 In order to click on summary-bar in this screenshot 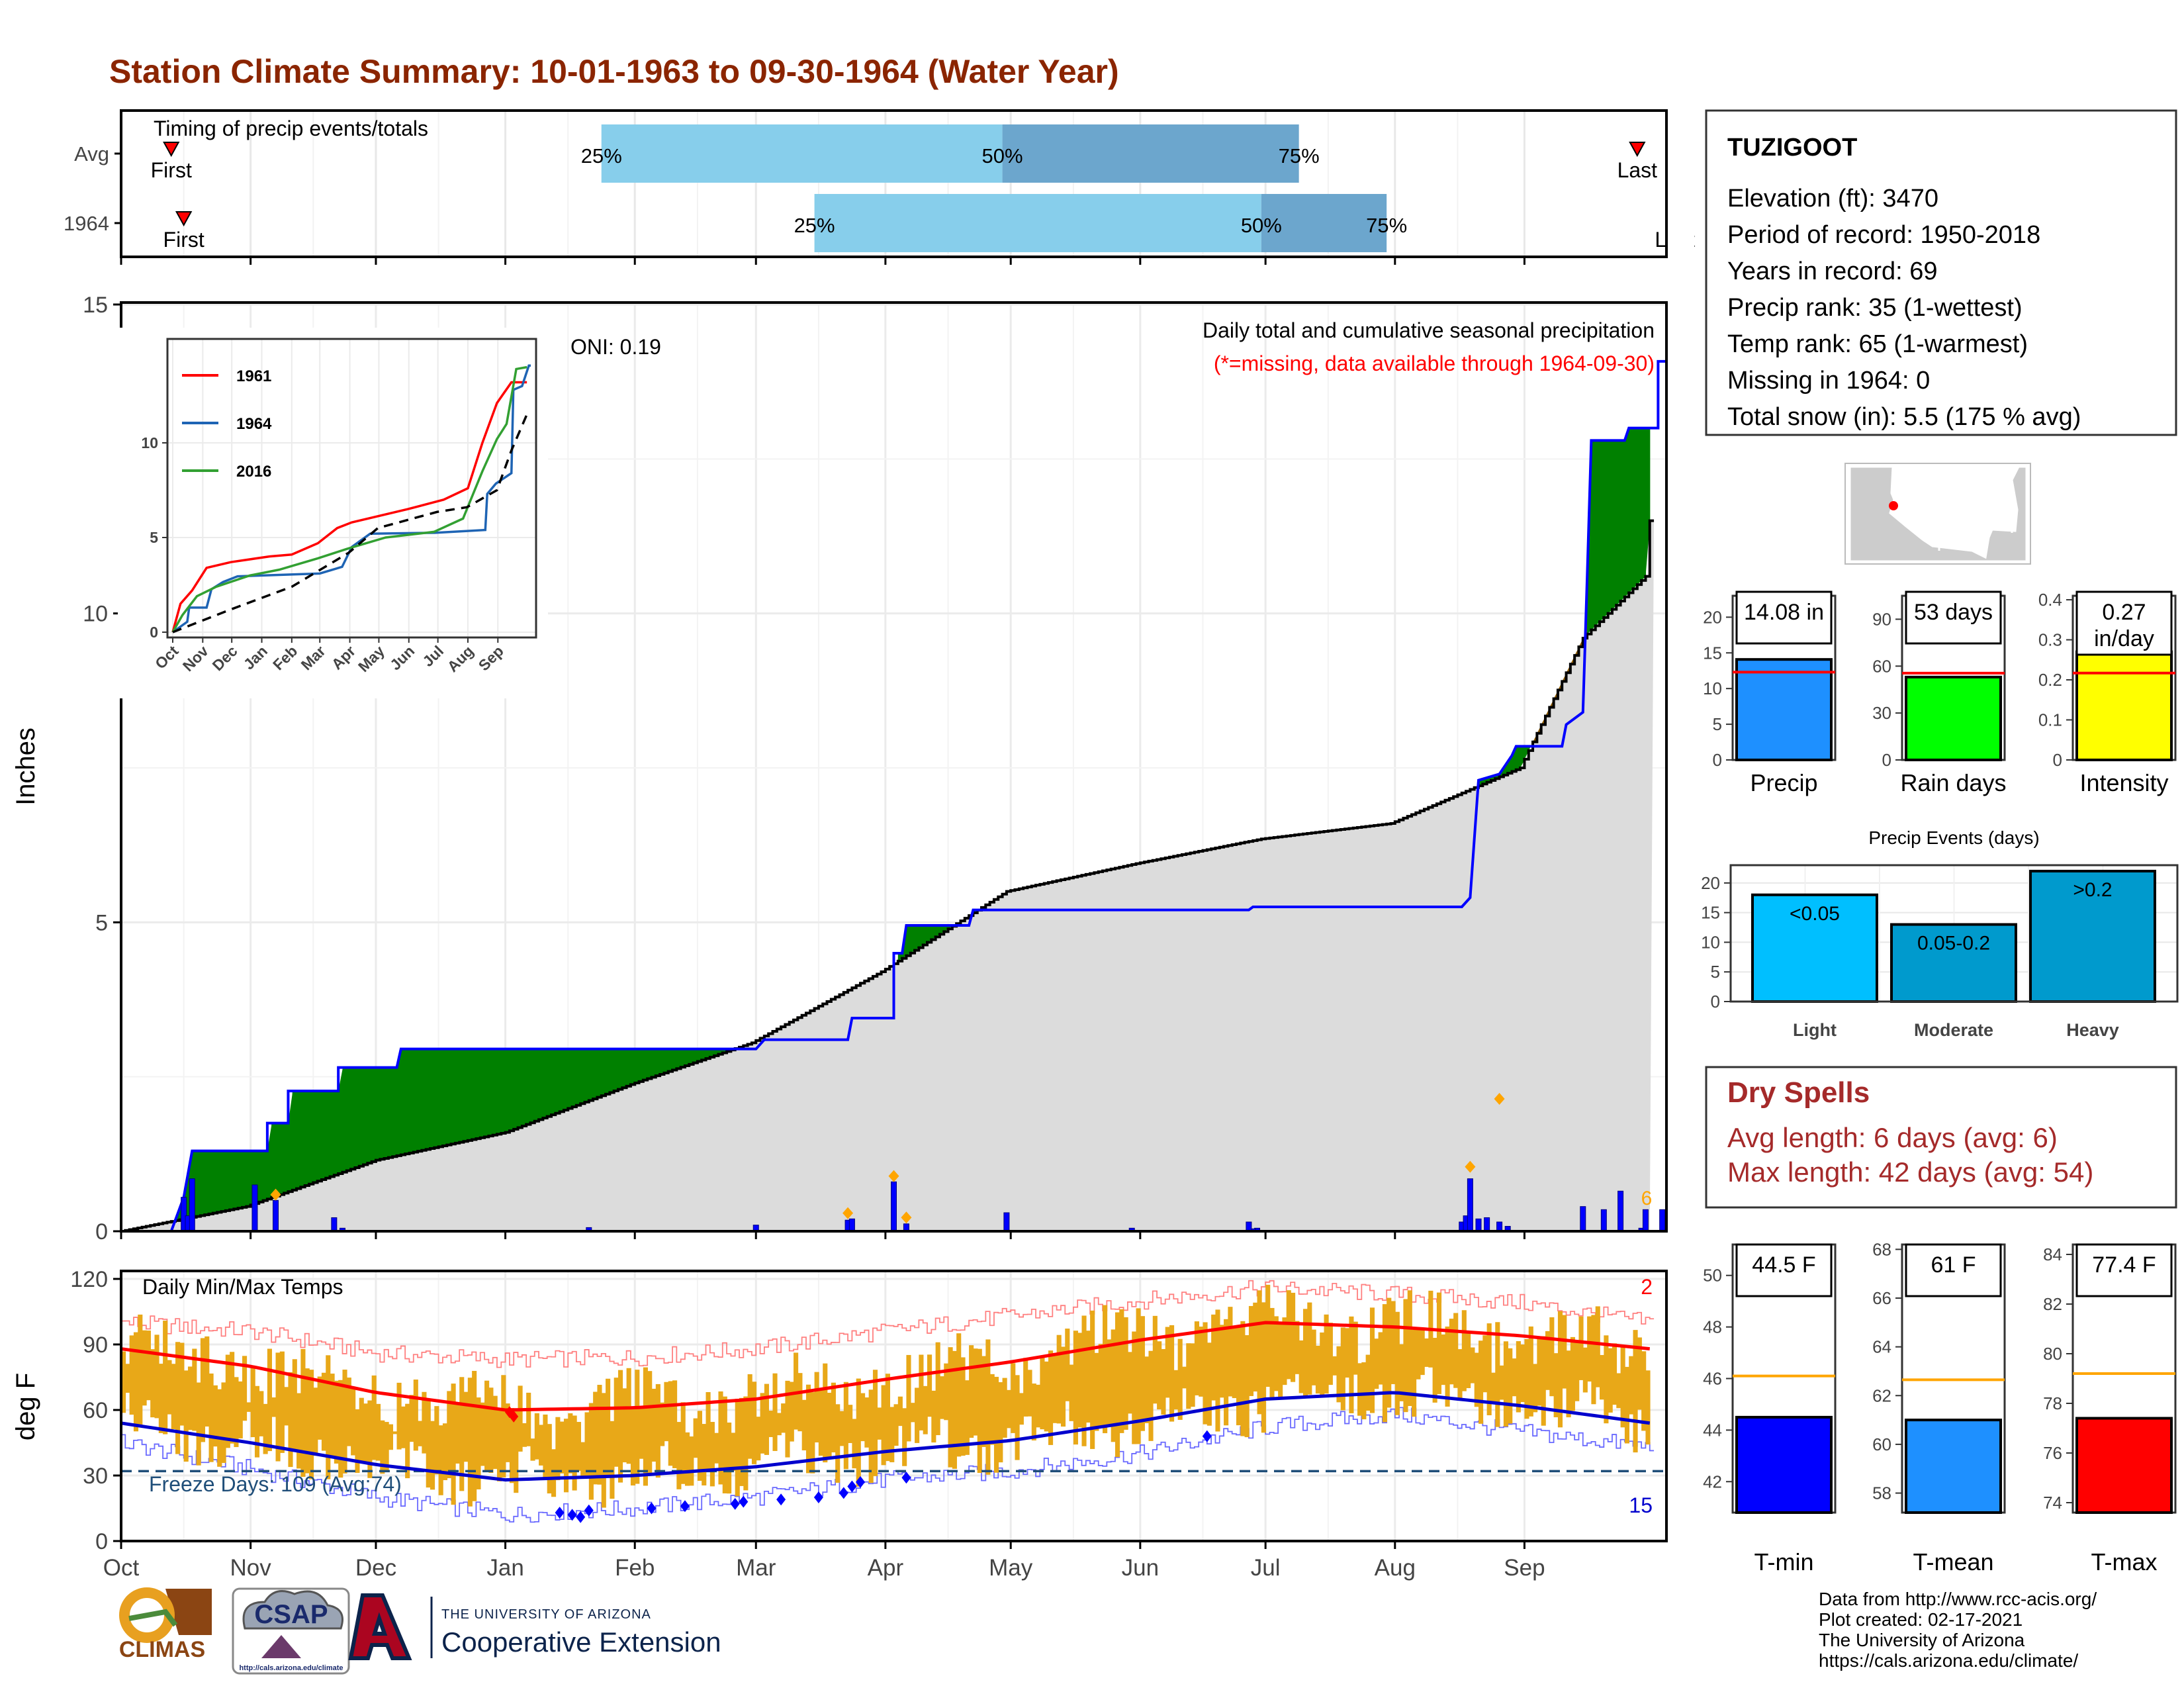, I will do `click(1784, 709)`.